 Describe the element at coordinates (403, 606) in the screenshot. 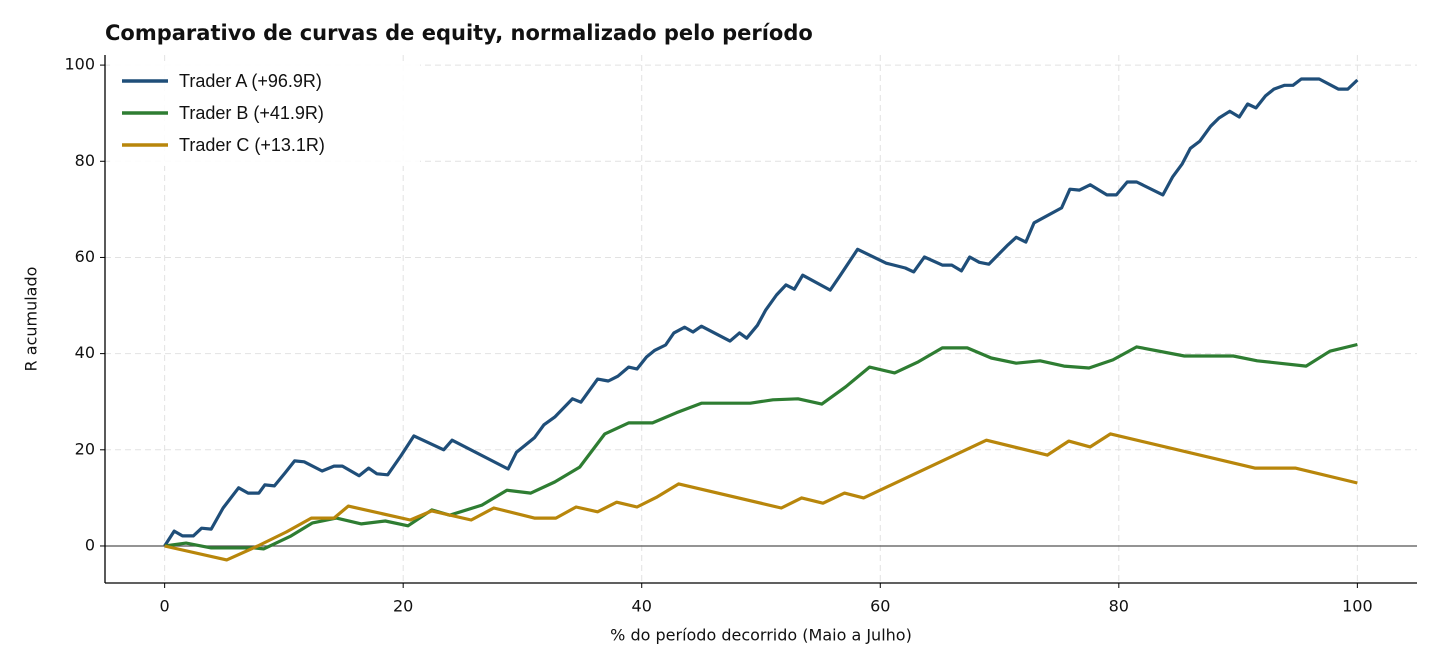

I see `x-tick-label: 20` at that location.